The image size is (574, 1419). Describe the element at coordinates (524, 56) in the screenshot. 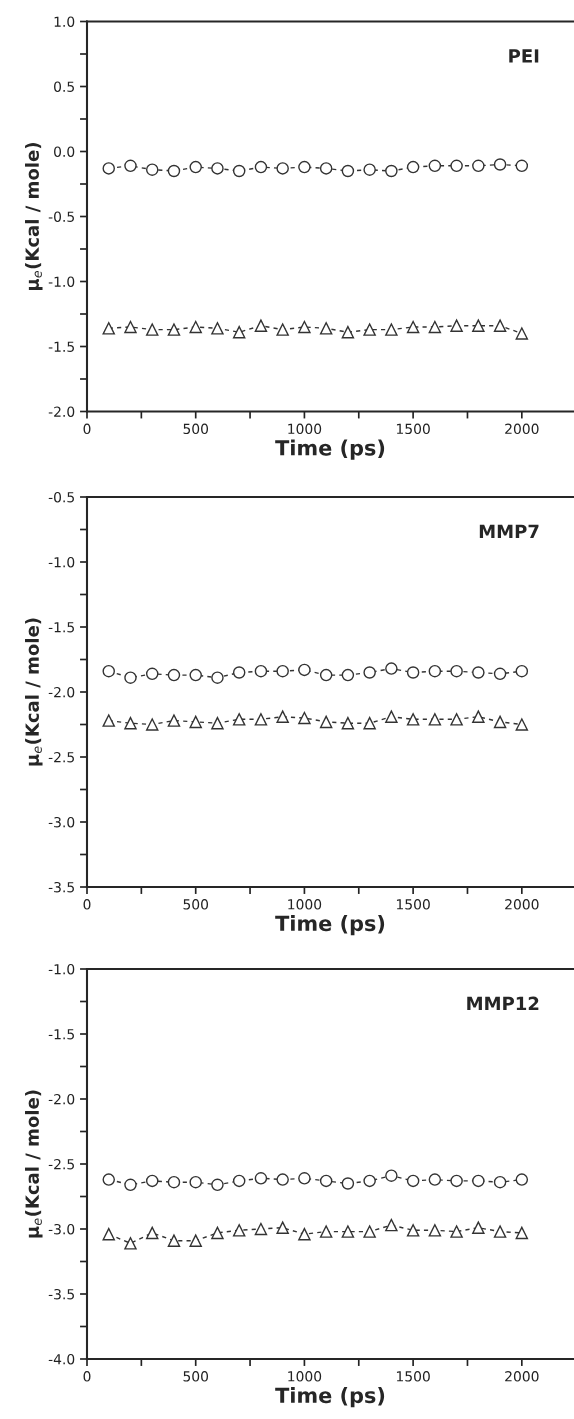

I see `text: PEI` at that location.